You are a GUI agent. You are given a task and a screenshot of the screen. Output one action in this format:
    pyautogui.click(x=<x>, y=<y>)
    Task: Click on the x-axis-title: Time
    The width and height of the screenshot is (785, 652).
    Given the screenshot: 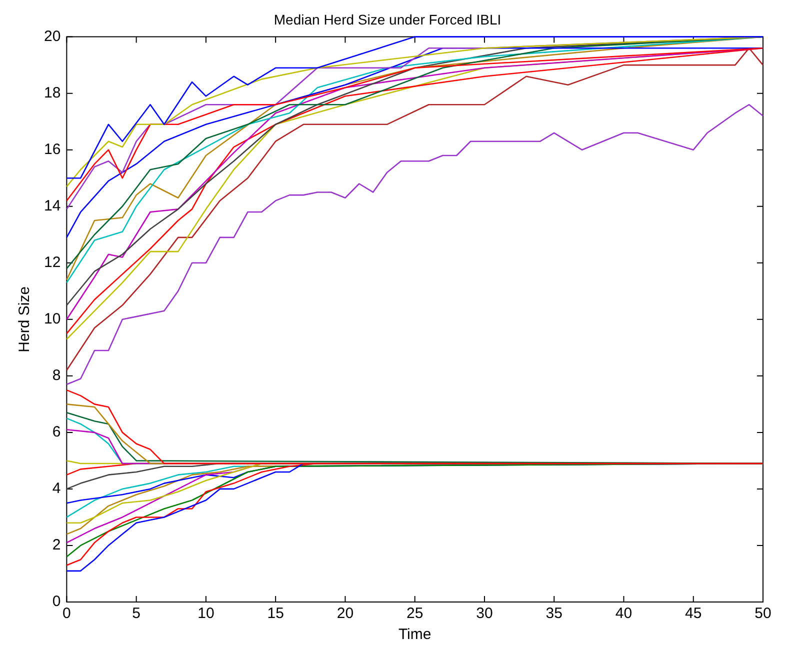 What is the action you would take?
    pyautogui.click(x=415, y=635)
    